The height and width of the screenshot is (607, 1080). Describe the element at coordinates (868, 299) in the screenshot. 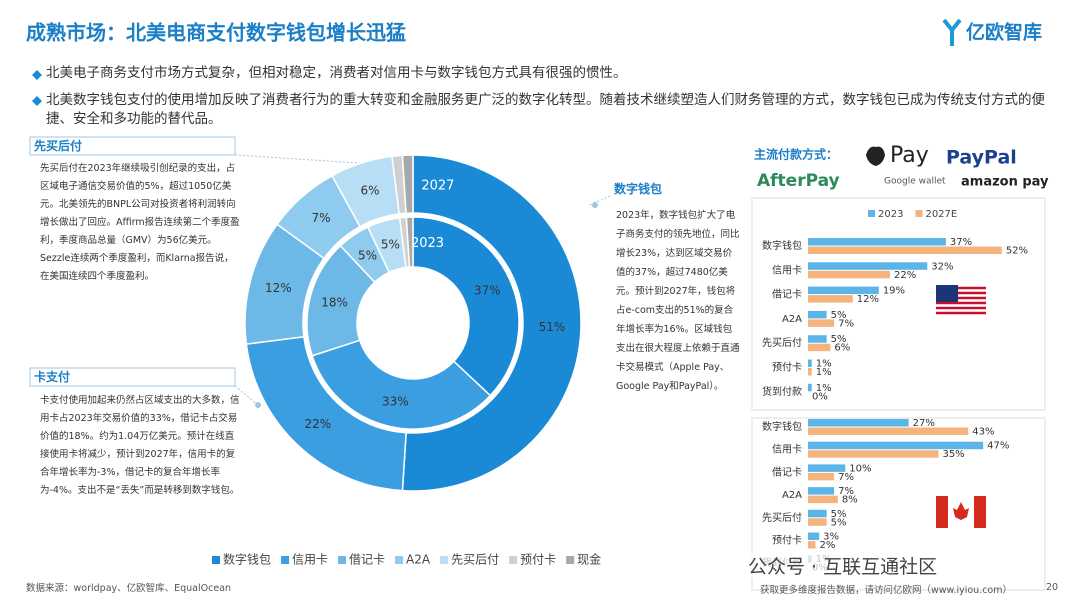

I see `value-label: 12%` at that location.